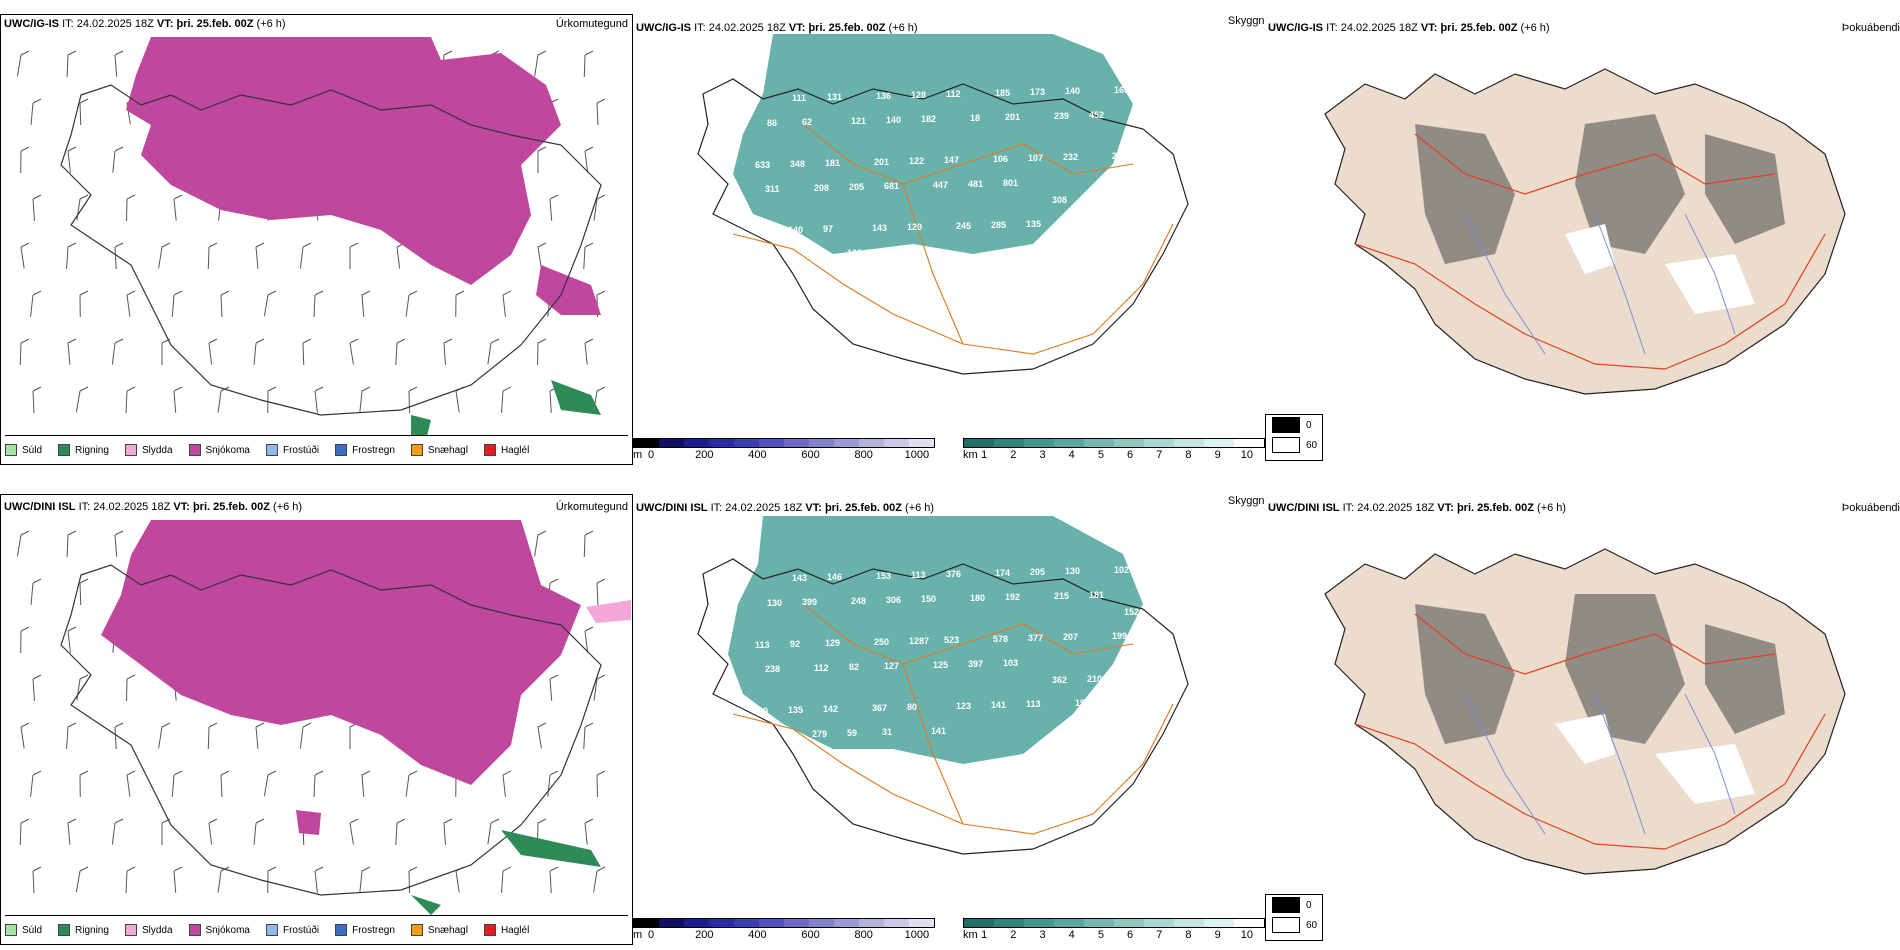  What do you see at coordinates (916, 161) in the screenshot?
I see `cloud-base-label: 122` at bounding box center [916, 161].